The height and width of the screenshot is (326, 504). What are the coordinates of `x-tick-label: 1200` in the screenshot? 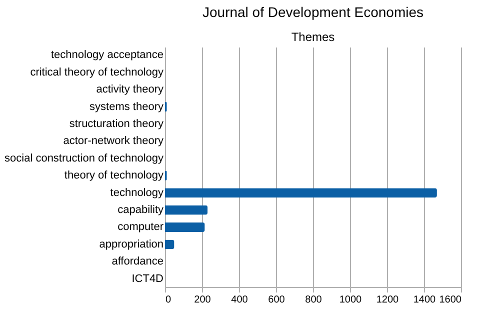 It's located at (388, 300).